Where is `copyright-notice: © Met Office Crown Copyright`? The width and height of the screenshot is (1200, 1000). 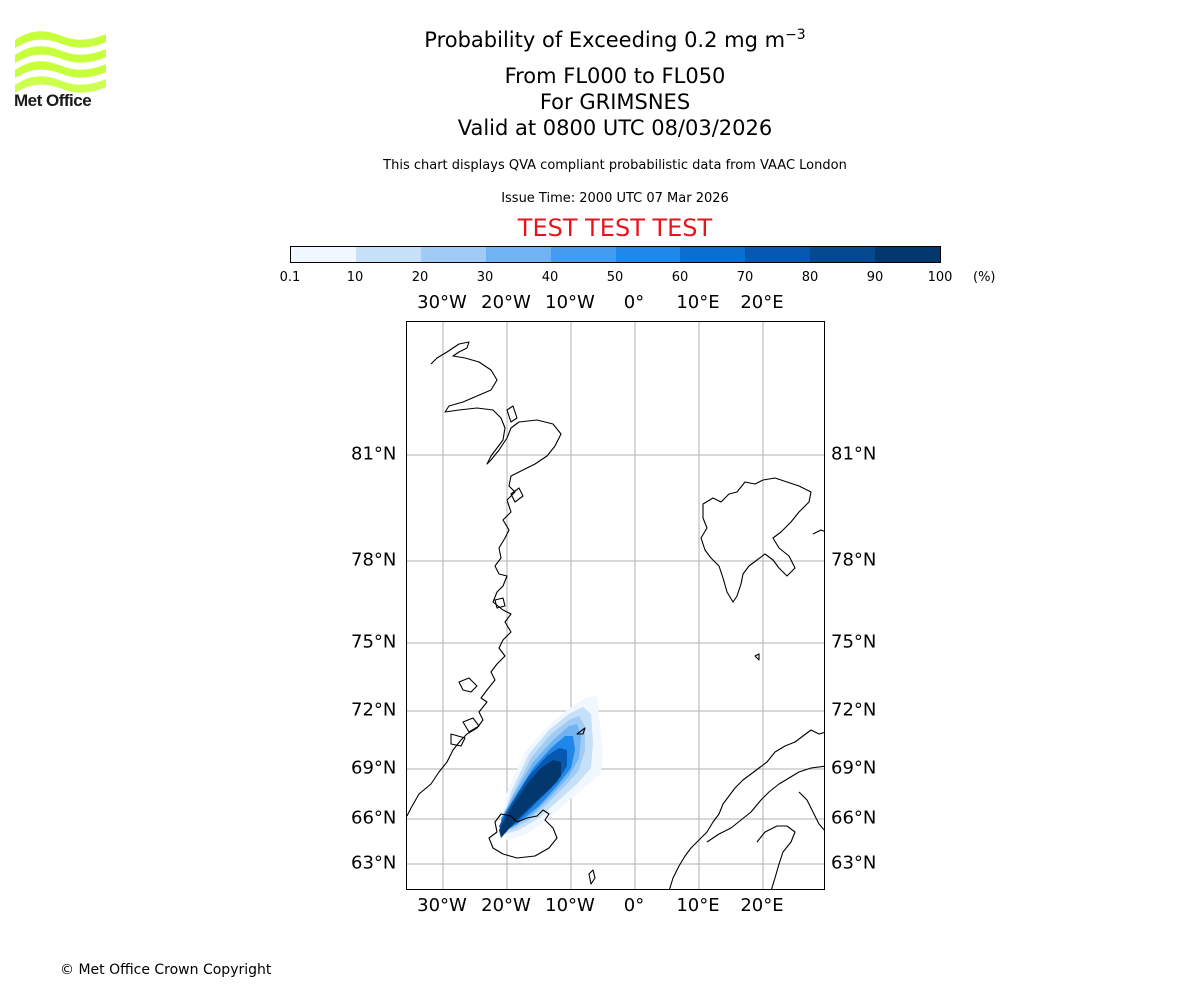 copyright-notice: © Met Office Crown Copyright is located at coordinates (166, 970).